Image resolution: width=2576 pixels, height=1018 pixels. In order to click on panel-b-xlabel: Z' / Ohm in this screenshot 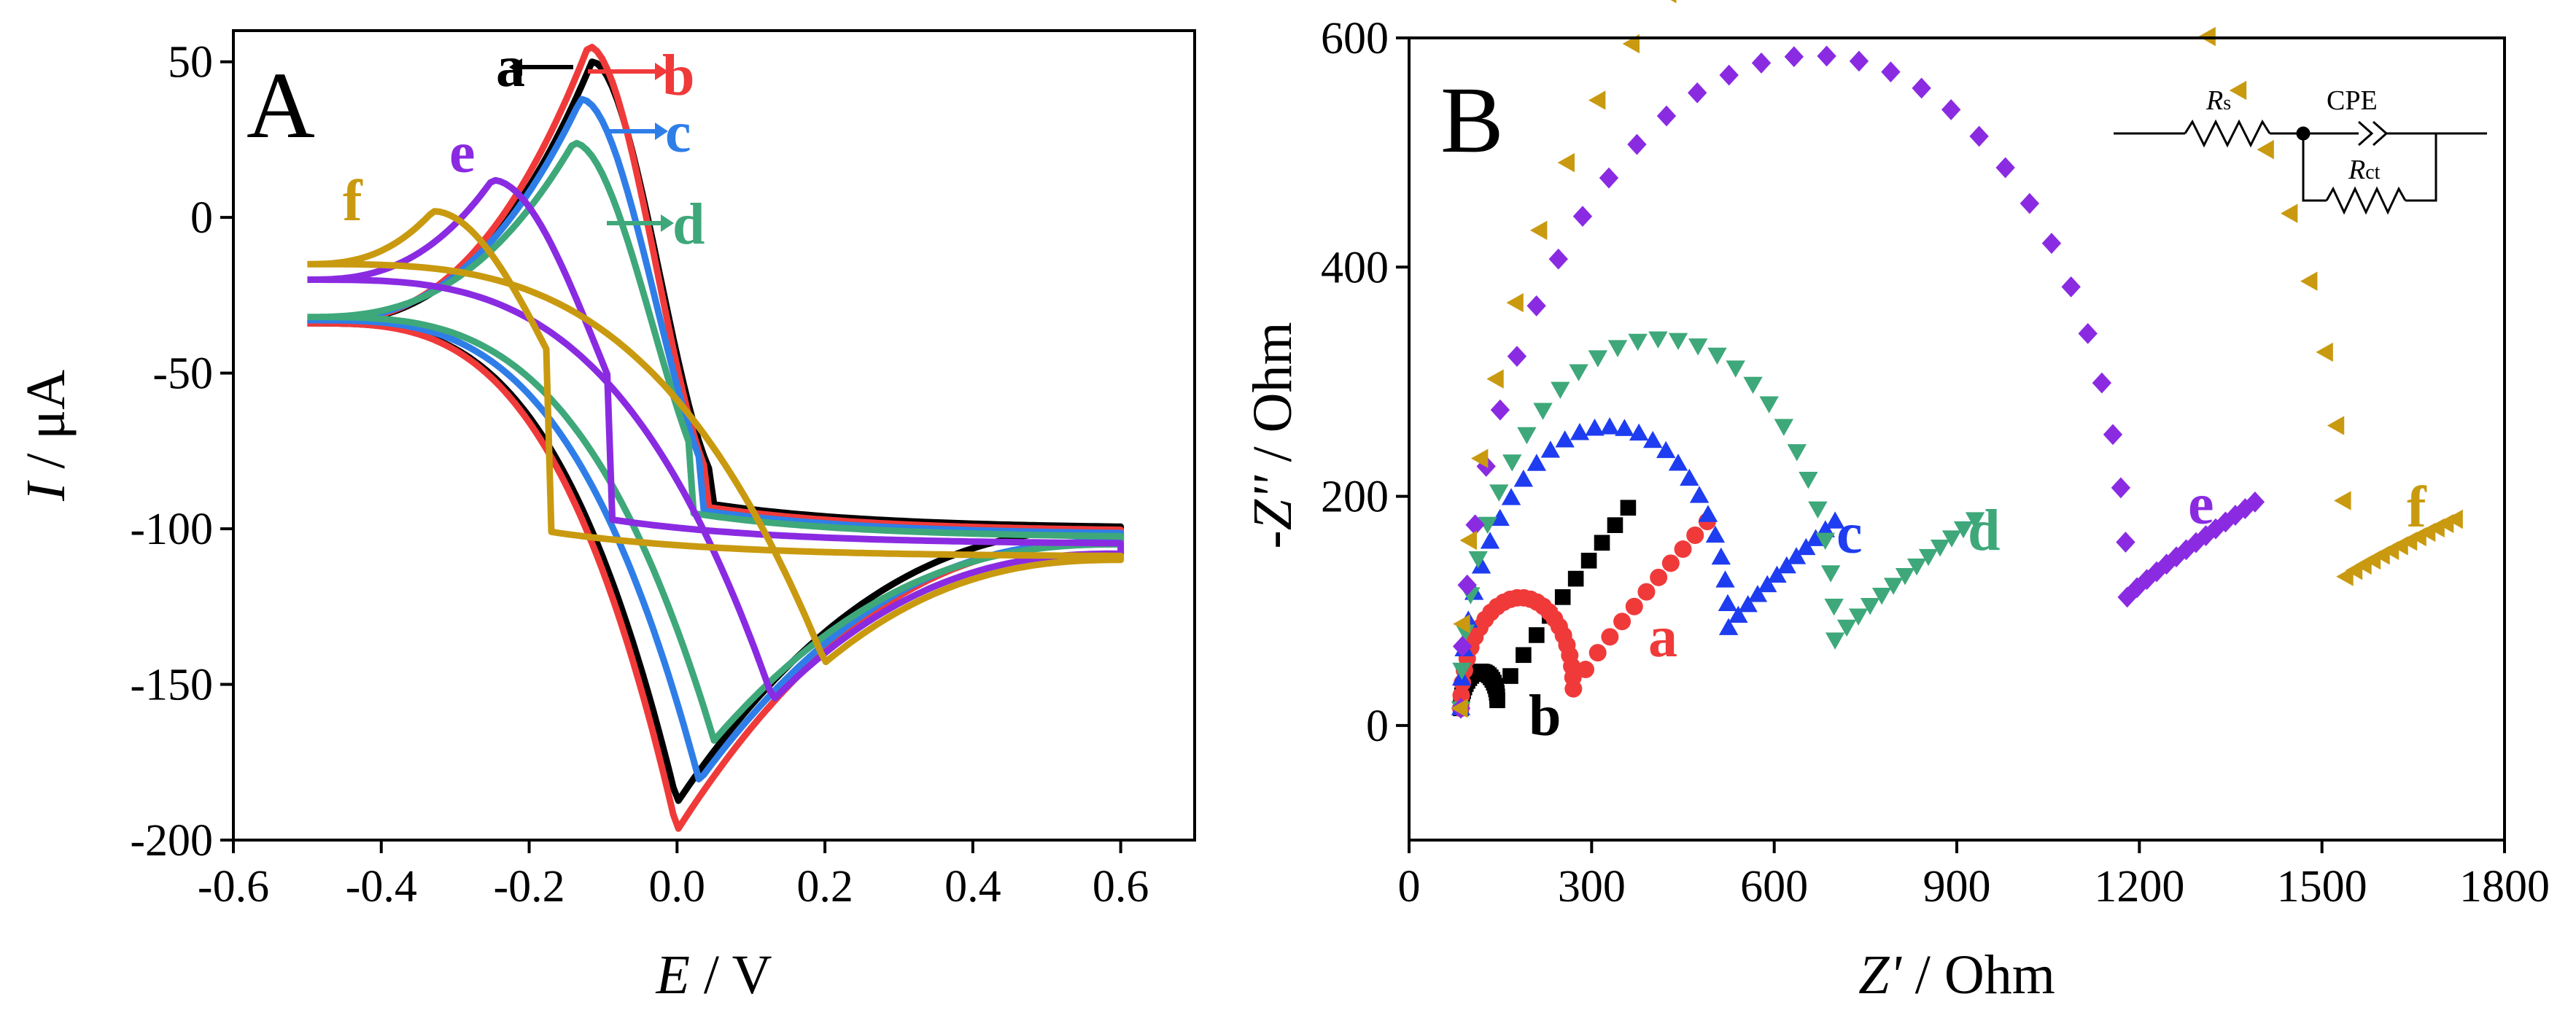, I will do `click(1957, 975)`.